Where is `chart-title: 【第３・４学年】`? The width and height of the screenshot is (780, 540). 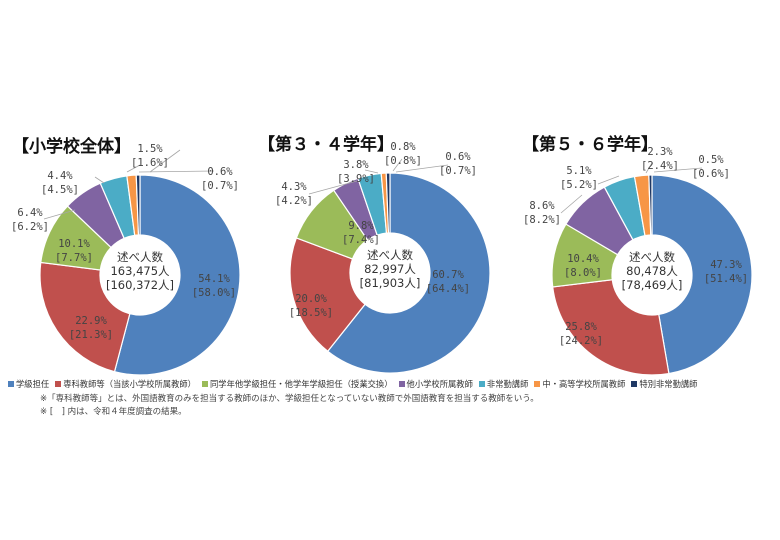 chart-title: 【第３・４学年】 is located at coordinates (326, 144).